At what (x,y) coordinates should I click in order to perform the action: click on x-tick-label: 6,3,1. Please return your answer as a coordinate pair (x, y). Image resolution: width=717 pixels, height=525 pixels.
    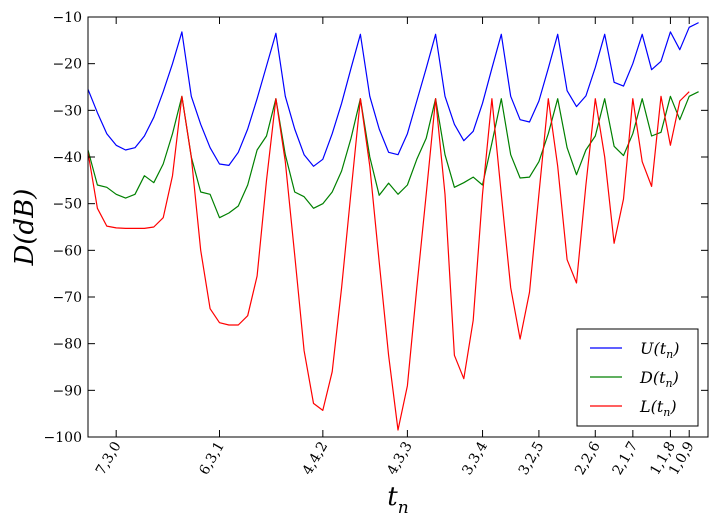
    Looking at the image, I should click on (212, 458).